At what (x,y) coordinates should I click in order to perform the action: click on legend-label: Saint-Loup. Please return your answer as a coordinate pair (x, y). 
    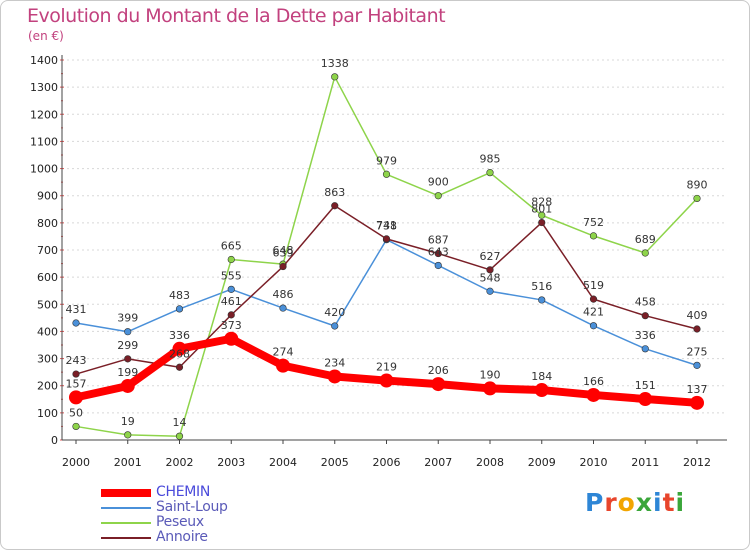
    Looking at the image, I should click on (192, 507).